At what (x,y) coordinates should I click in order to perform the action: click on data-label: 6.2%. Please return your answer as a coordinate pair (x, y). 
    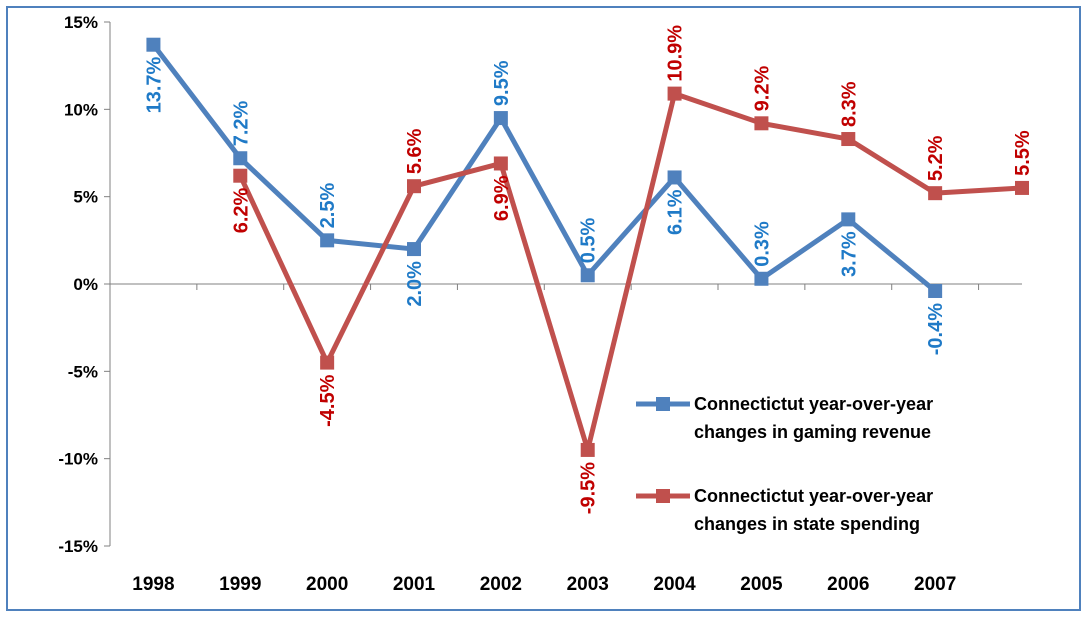
    Looking at the image, I should click on (241, 210).